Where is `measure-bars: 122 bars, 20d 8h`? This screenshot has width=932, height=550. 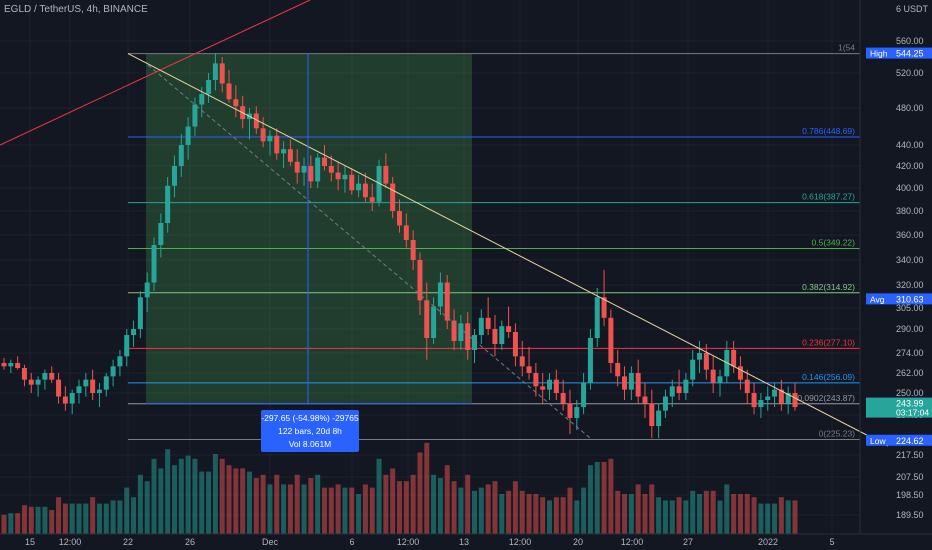 measure-bars: 122 bars, 20d 8h is located at coordinates (310, 431).